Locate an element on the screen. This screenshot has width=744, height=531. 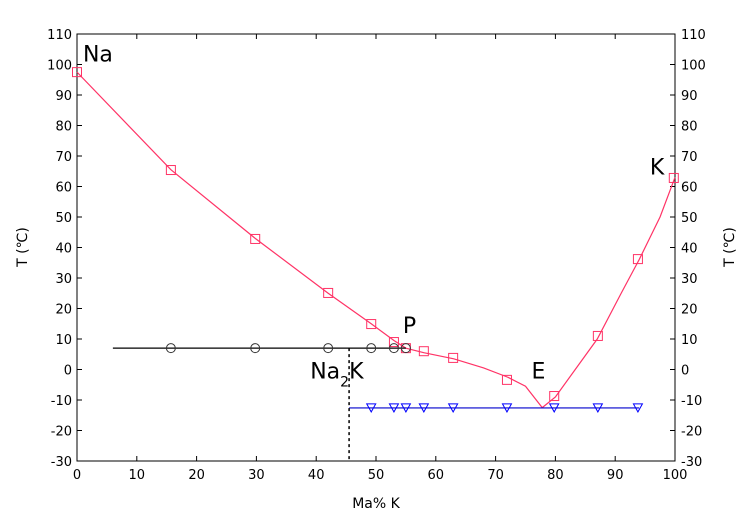
y-tick-label-left: 20 is located at coordinates (63, 310).